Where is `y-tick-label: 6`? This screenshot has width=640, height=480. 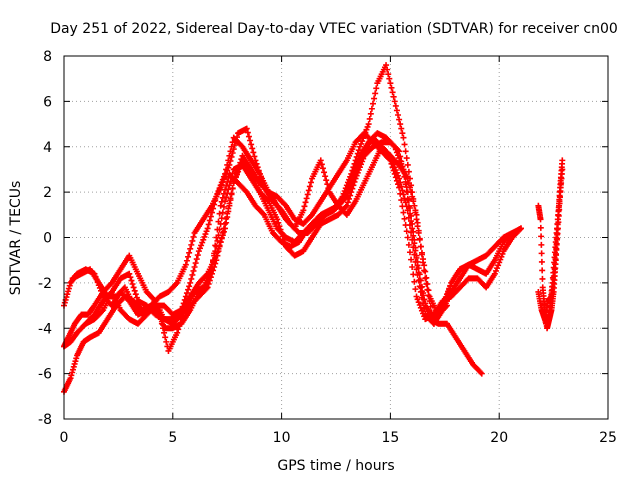 y-tick-label: 6 is located at coordinates (47, 102).